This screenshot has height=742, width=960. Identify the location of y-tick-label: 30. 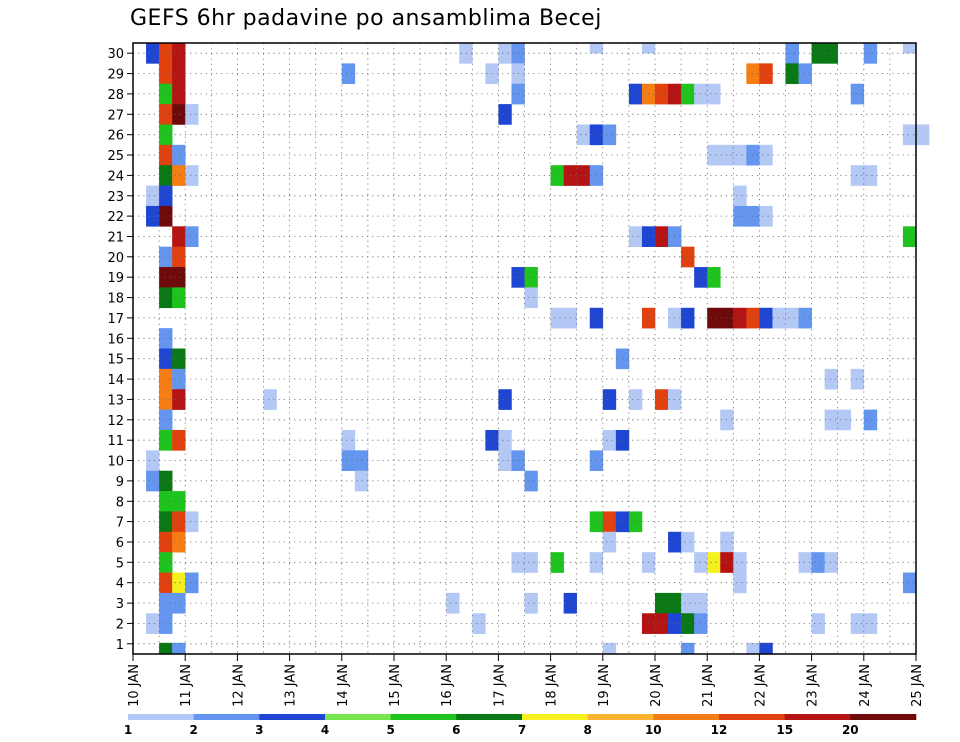
(115, 54).